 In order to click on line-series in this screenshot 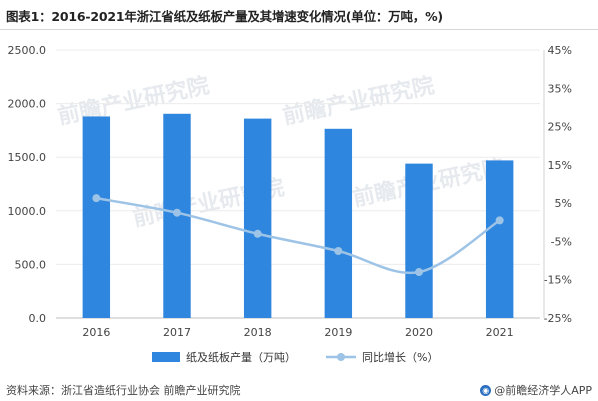, I will do `click(298, 235)`.